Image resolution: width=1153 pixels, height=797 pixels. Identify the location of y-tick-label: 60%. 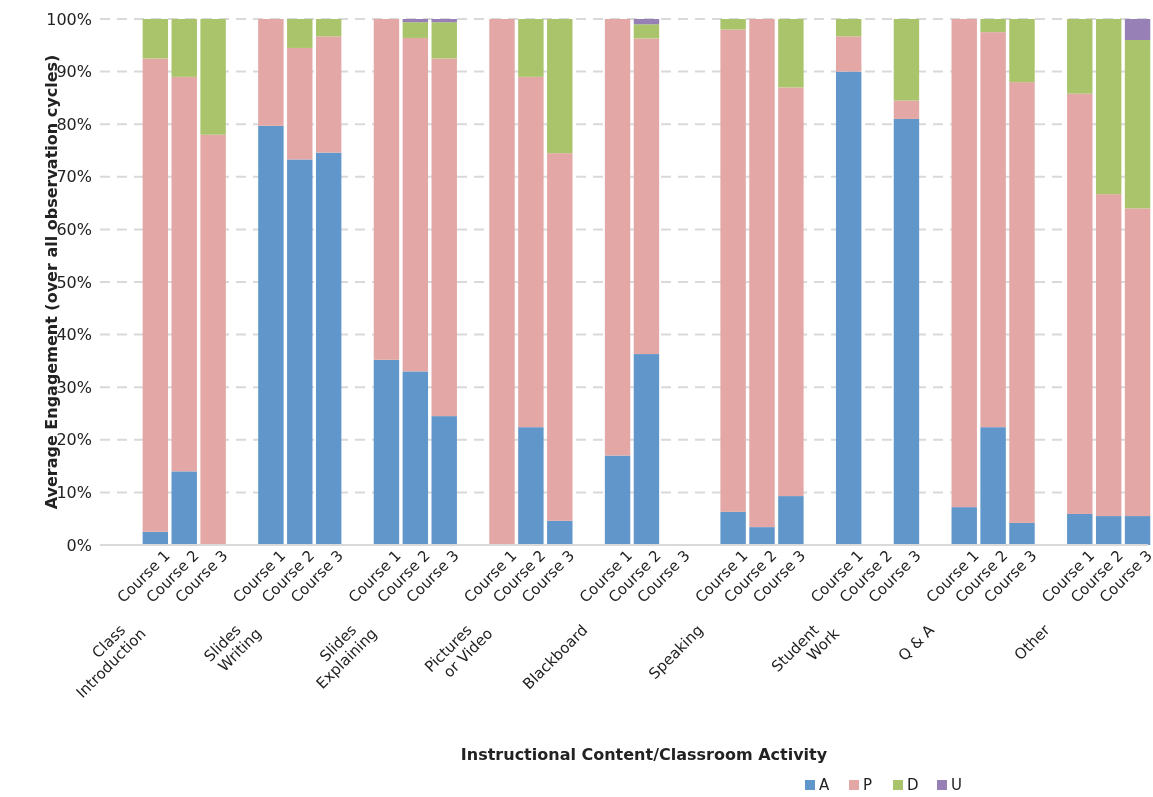
(74, 230).